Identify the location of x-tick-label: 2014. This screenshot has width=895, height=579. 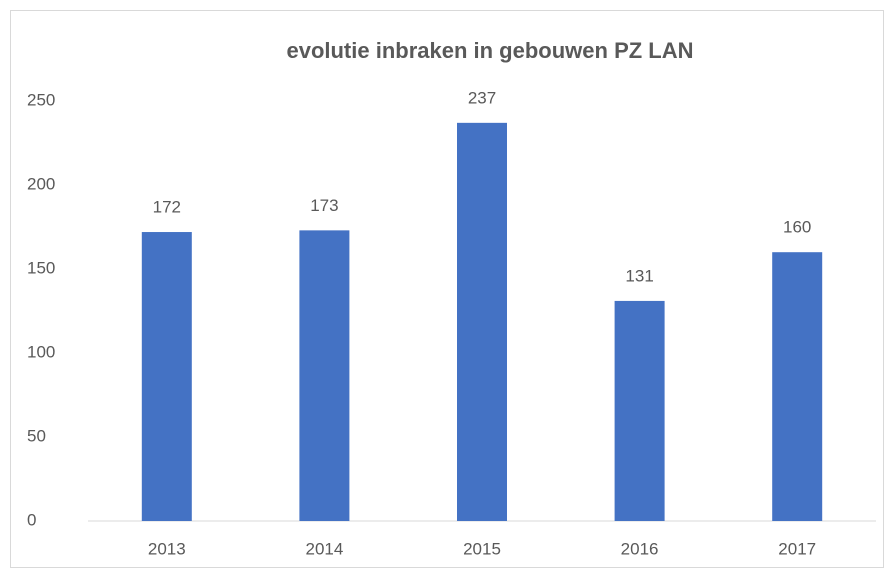
(324, 548).